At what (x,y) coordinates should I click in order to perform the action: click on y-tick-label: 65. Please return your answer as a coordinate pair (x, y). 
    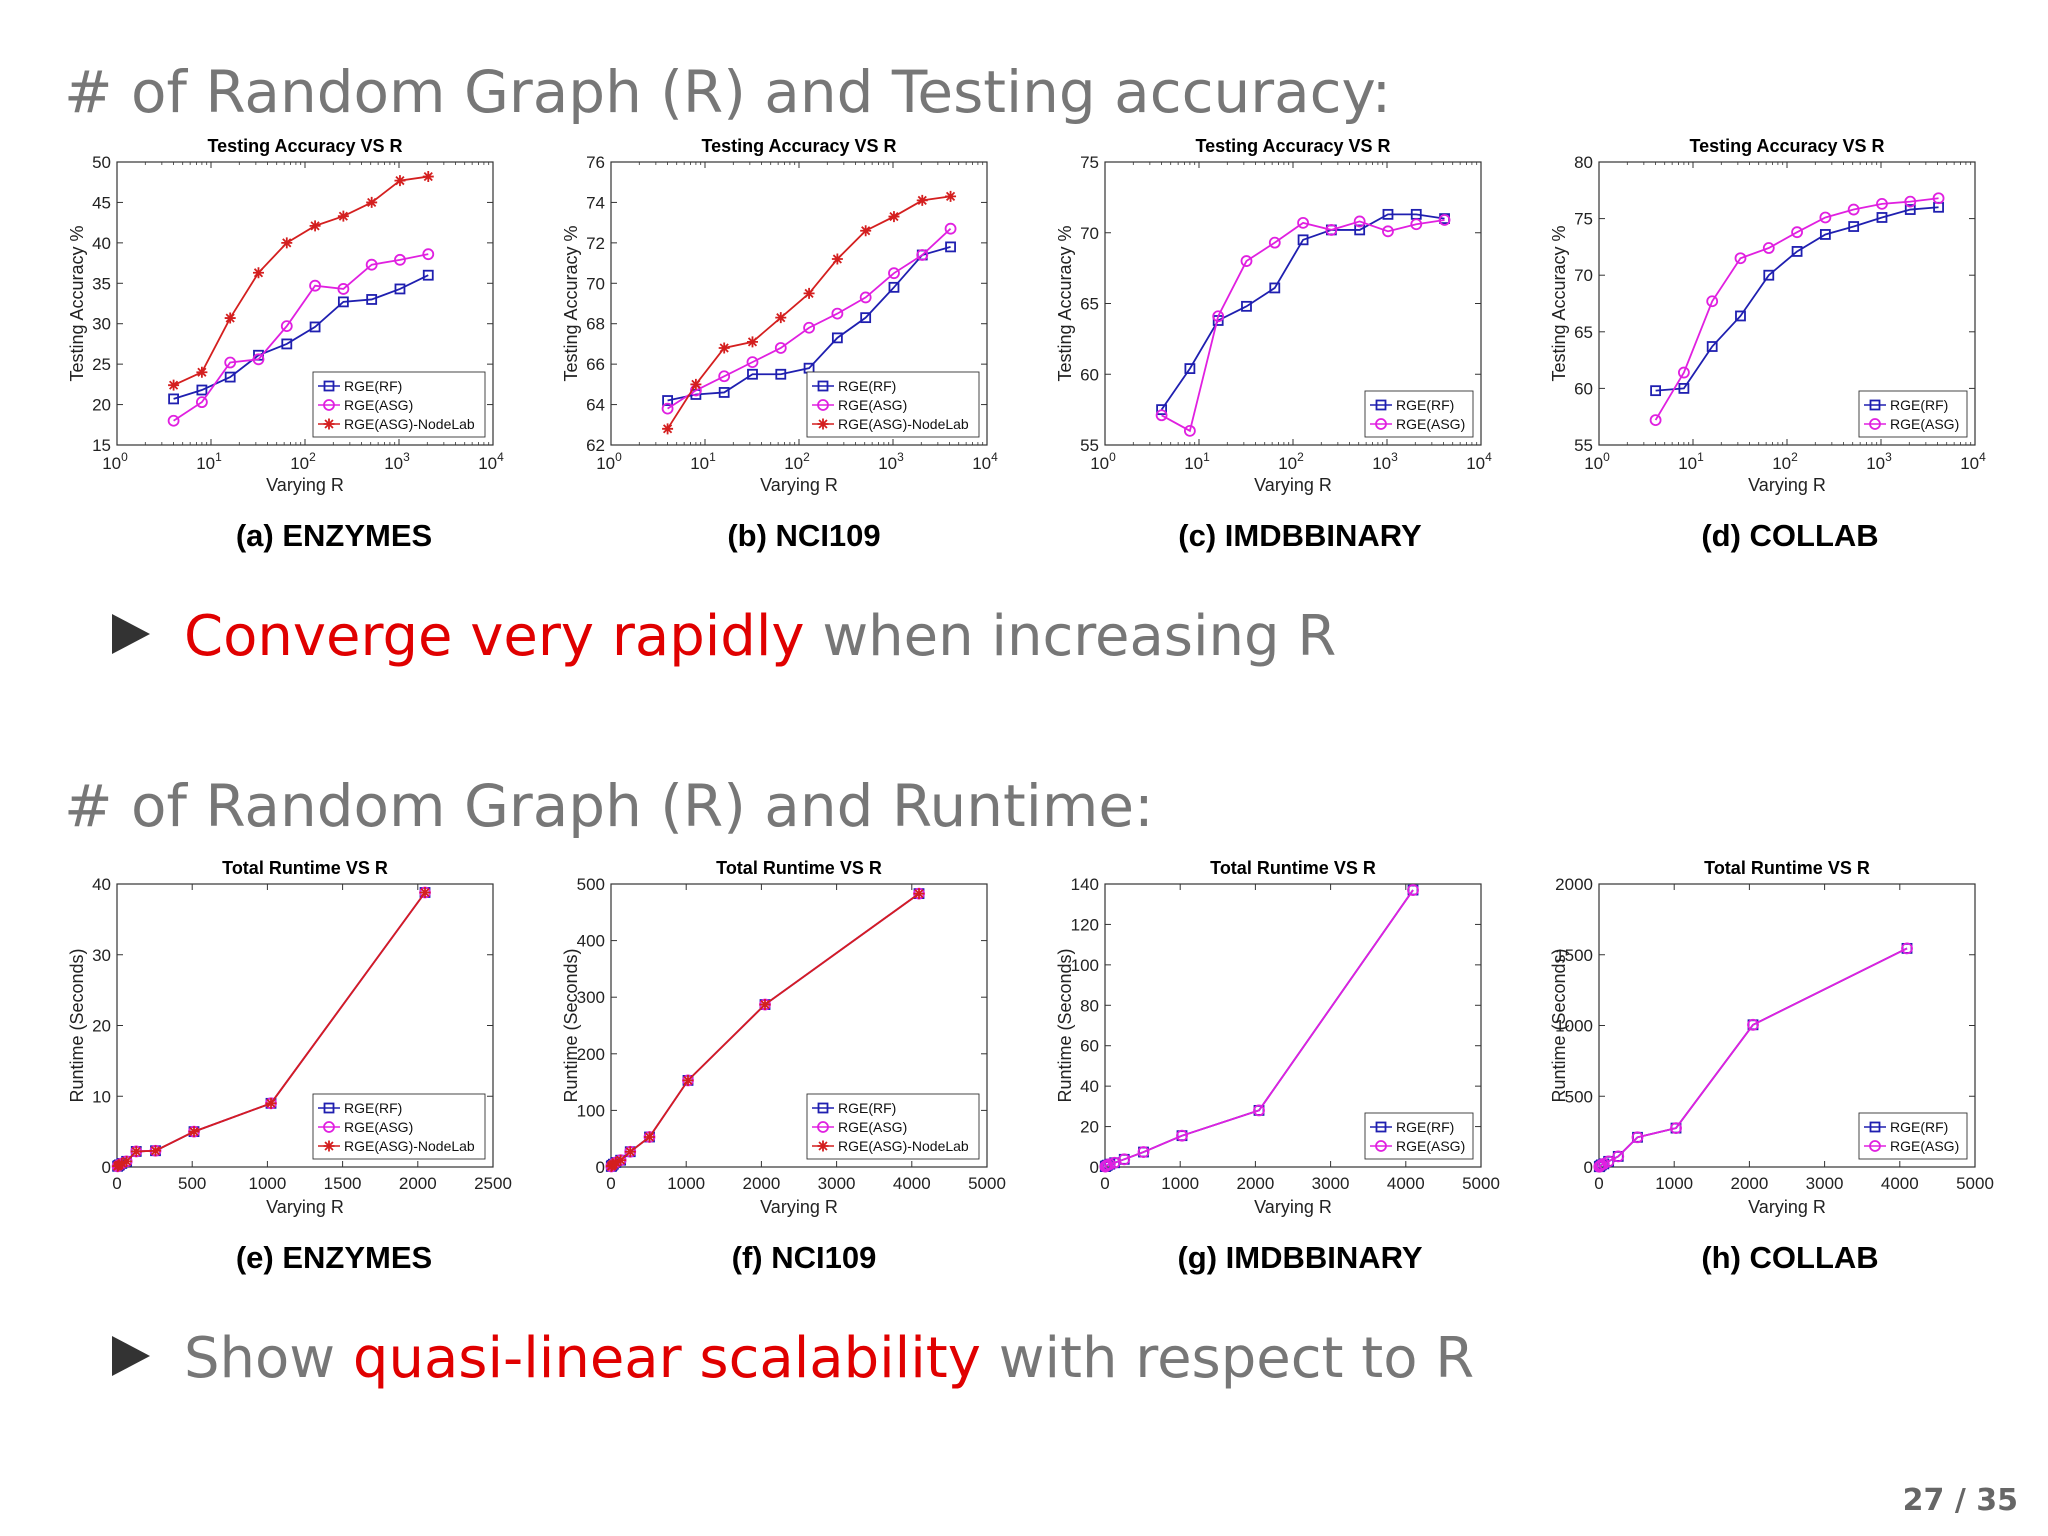
    Looking at the image, I should click on (1089, 304).